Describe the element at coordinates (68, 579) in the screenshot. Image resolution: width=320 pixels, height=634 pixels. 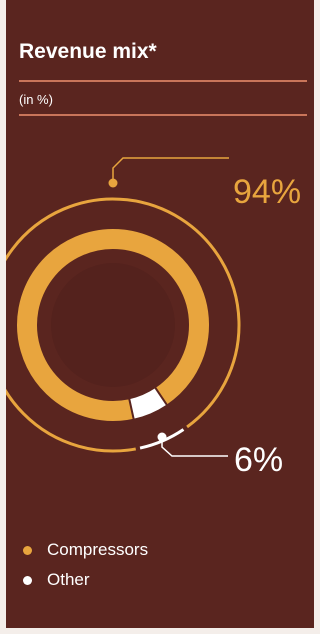
I see `legend-label-other: Other` at that location.